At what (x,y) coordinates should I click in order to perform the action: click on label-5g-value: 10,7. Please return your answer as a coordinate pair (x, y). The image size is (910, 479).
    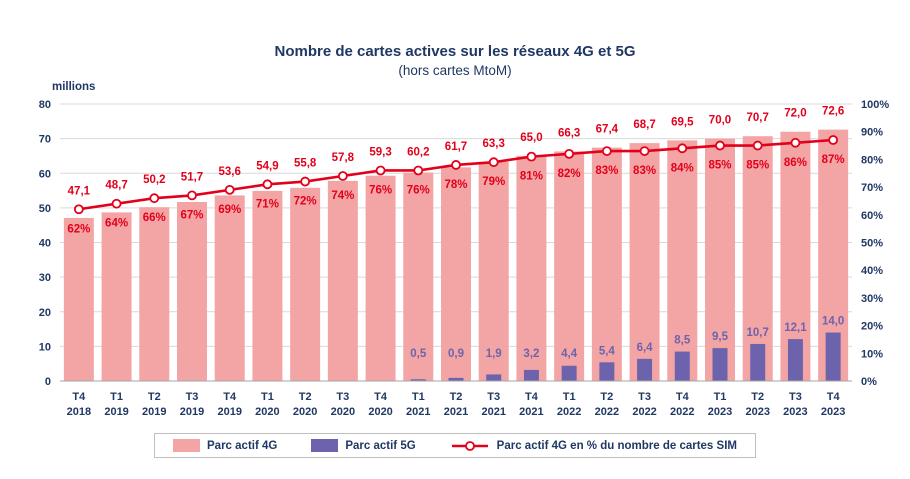
    Looking at the image, I should click on (758, 333).